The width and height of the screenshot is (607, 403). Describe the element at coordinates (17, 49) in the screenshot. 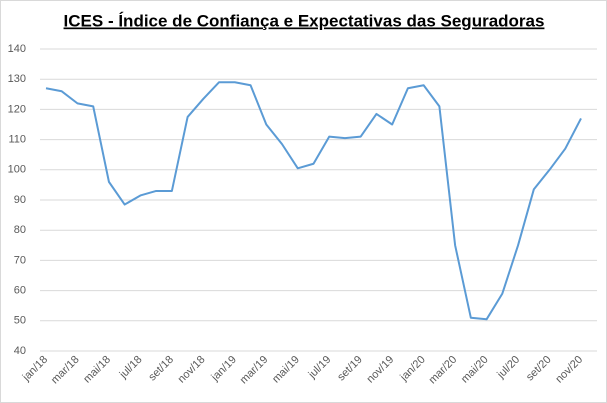

I see `y-tick-label: 140` at that location.